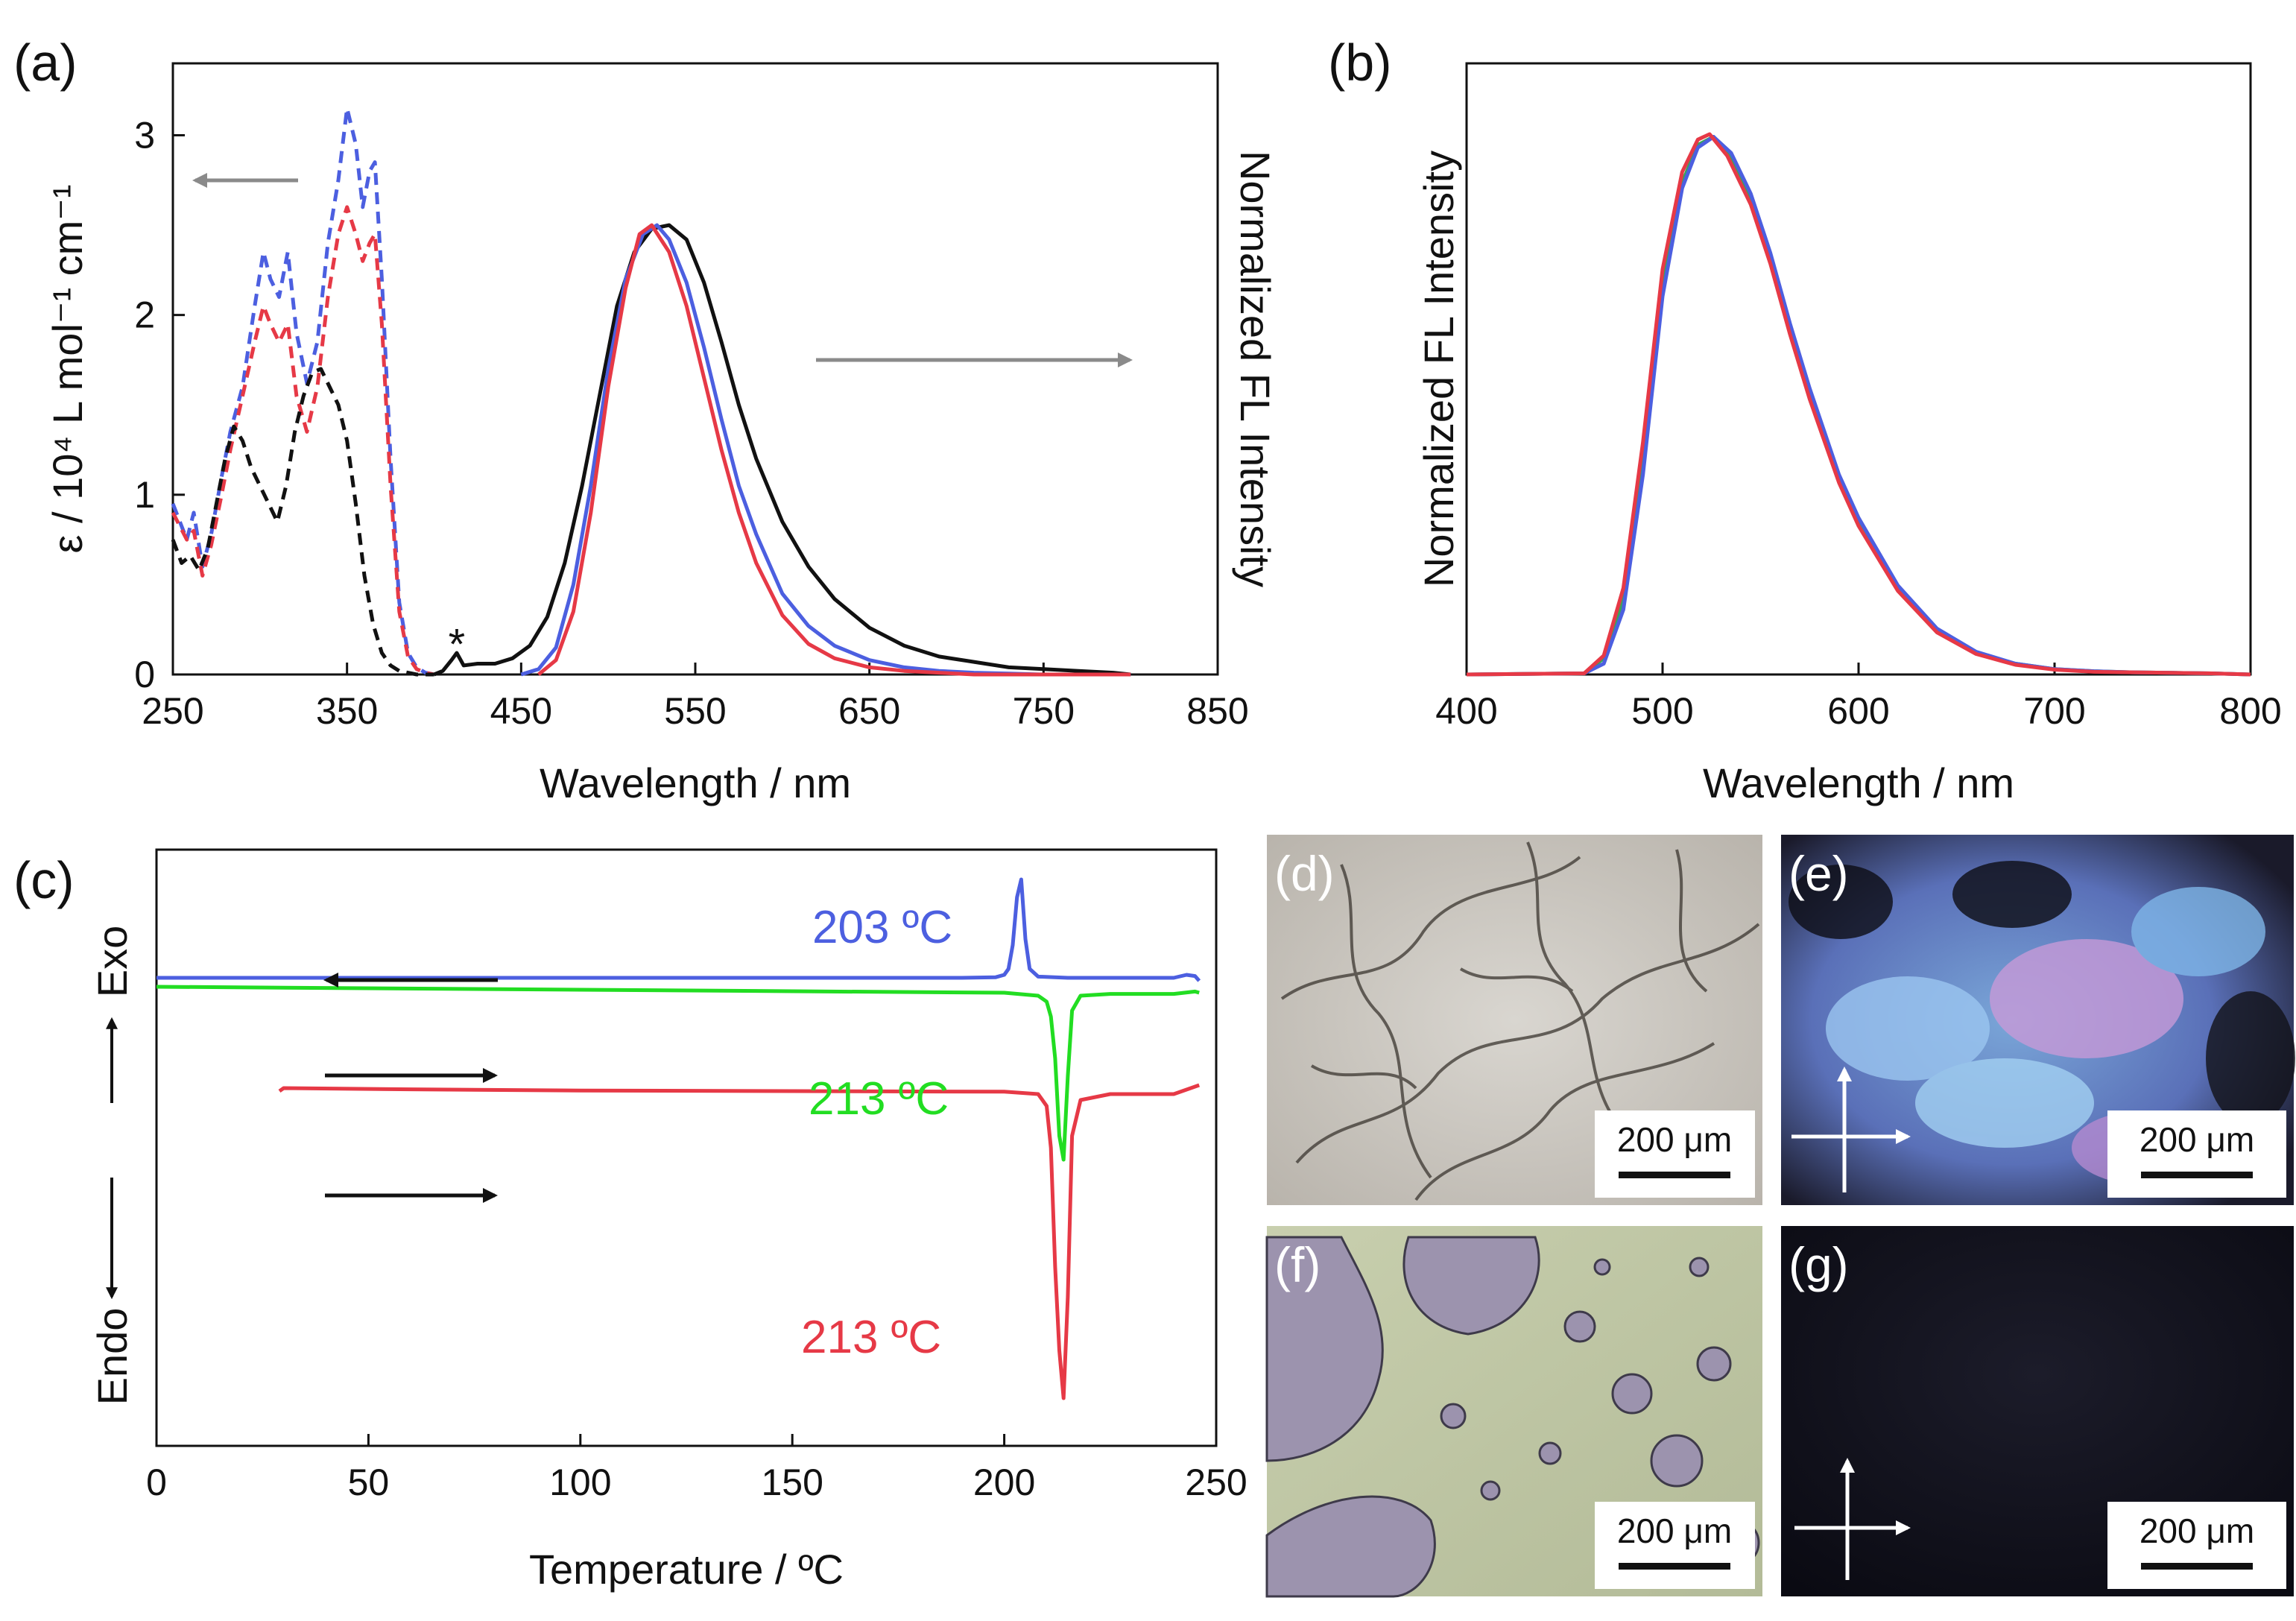 The height and width of the screenshot is (1621, 2296). Describe the element at coordinates (695, 711) in the screenshot. I see `x-tick-label: 550` at that location.